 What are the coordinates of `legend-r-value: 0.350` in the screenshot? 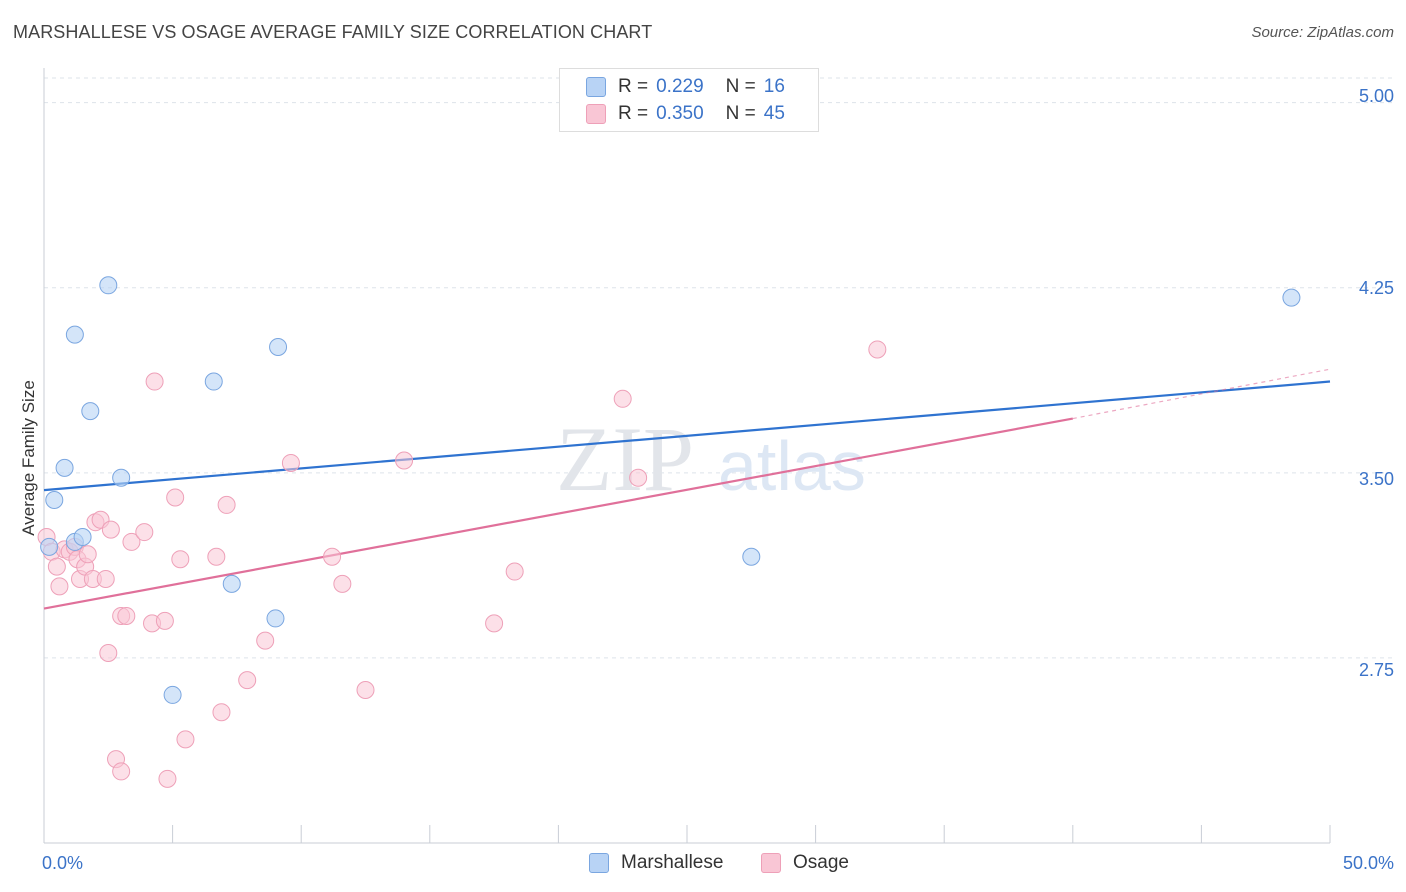 It's located at (680, 113).